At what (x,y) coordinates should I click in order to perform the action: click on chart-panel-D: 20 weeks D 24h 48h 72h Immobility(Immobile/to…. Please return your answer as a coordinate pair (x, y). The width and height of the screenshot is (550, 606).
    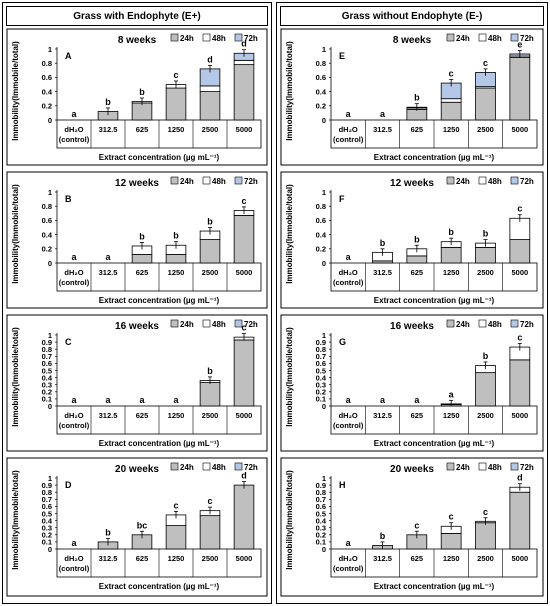
    Looking at the image, I should click on (137, 527).